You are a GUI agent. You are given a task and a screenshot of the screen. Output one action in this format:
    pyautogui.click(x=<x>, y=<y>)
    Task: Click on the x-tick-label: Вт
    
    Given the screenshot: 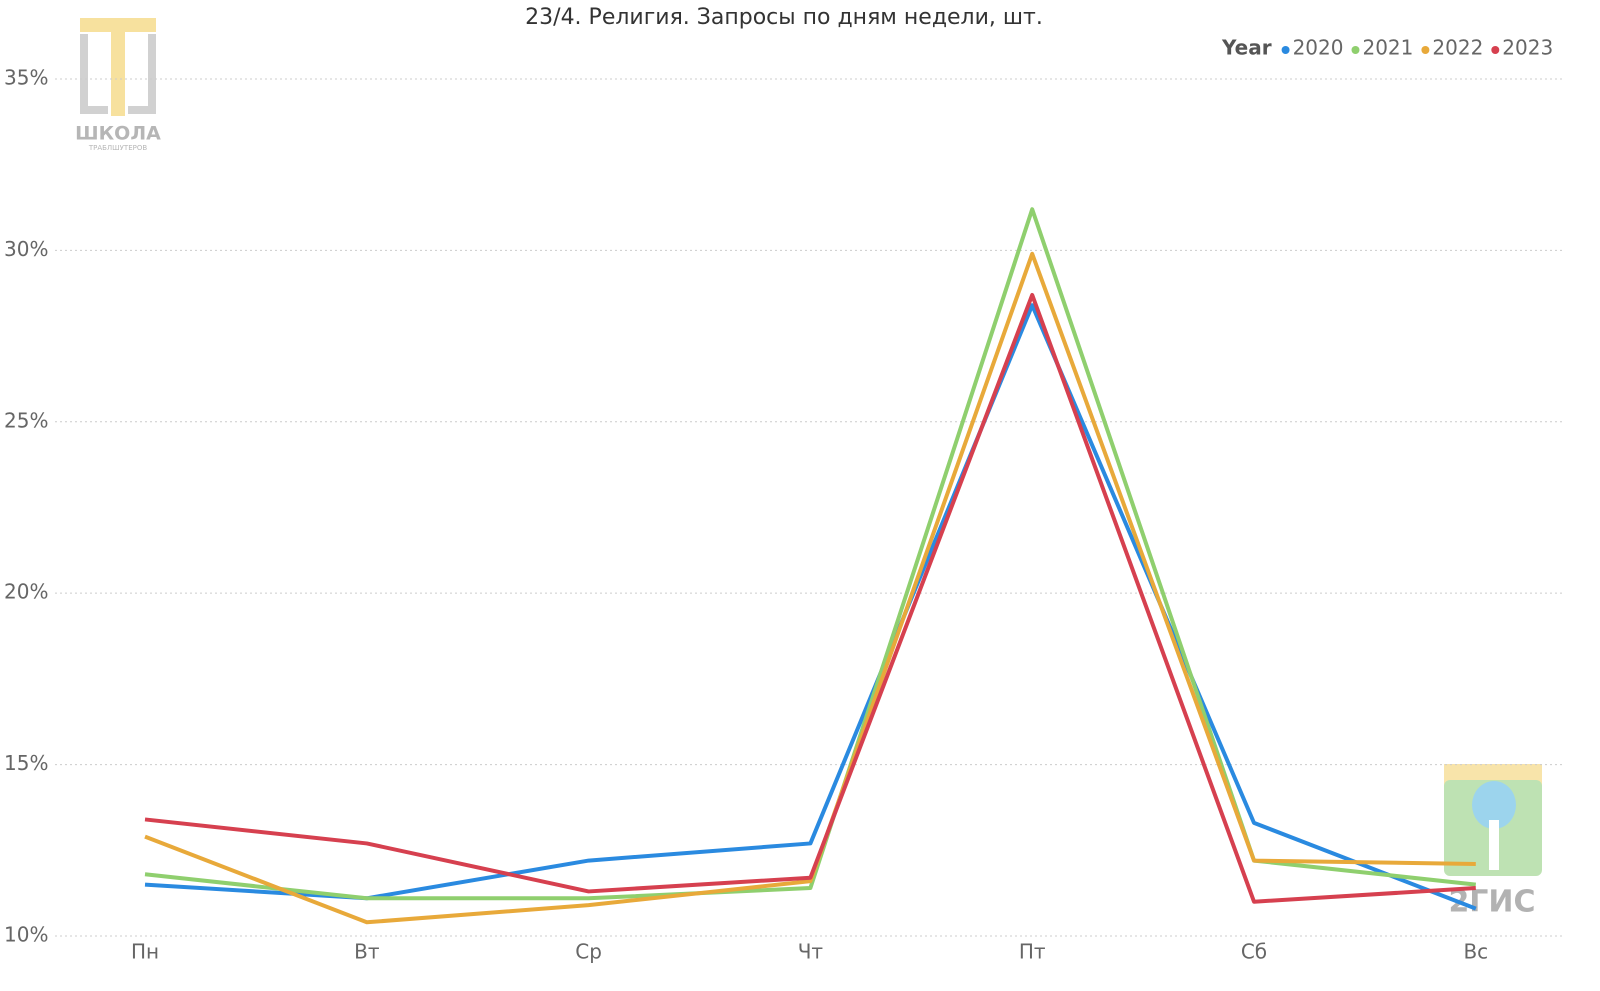 What is the action you would take?
    pyautogui.click(x=367, y=952)
    